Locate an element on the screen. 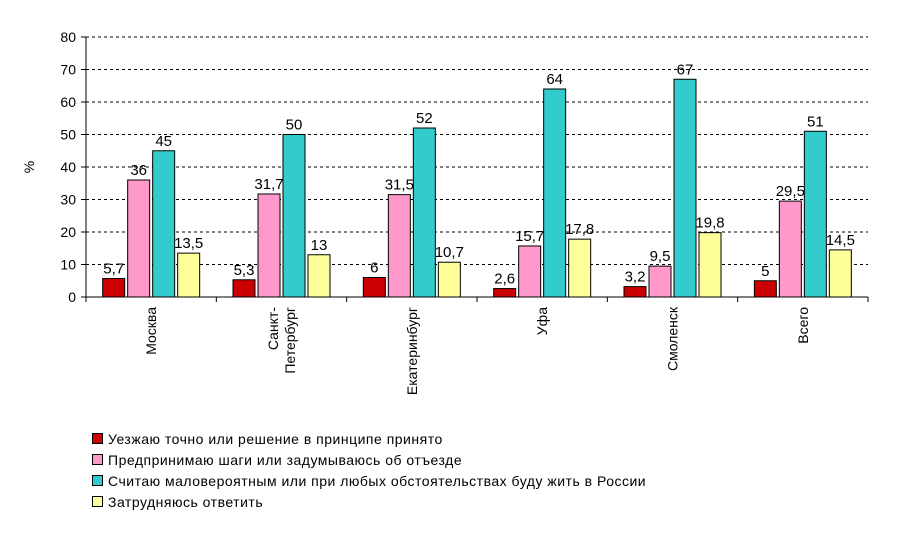 The width and height of the screenshot is (900, 544). legend-label: Затрудняюсь ответить is located at coordinates (186, 501).